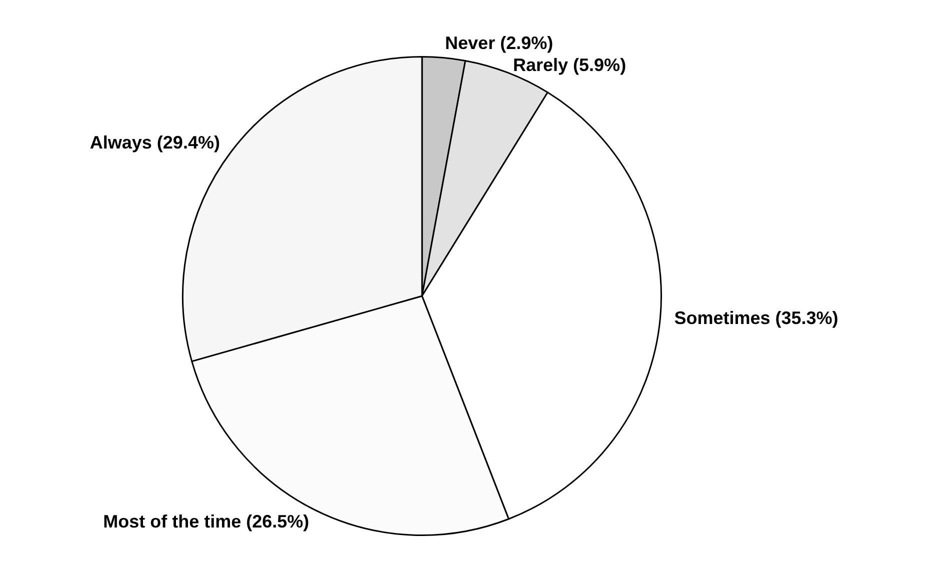 Image resolution: width=926 pixels, height=564 pixels. Describe the element at coordinates (499, 42) in the screenshot. I see `slice-label: Never (2.9%)` at that location.